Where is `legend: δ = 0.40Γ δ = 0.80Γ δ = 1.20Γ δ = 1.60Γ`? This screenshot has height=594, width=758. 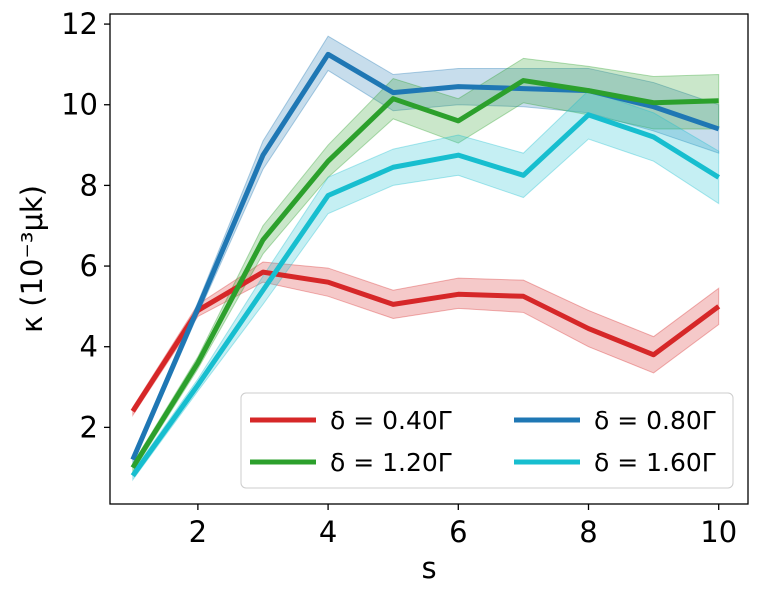 legend: δ = 0.40Γ δ = 0.80Γ δ = 1.20Γ δ = 1.60Γ is located at coordinates (487, 440).